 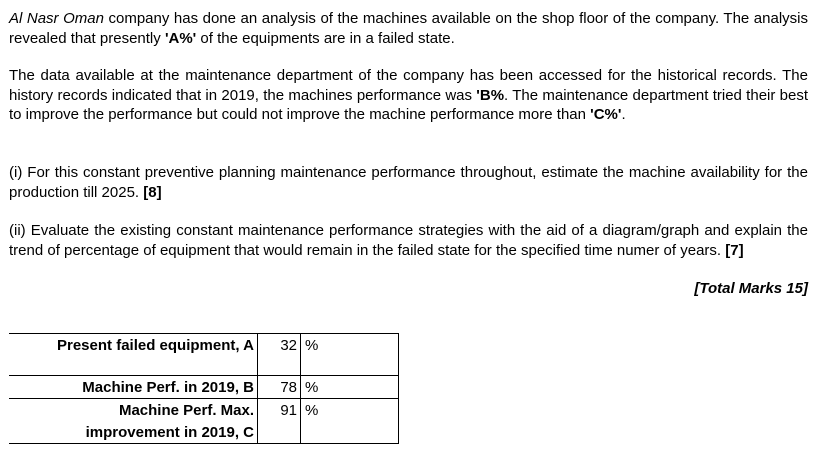 I want to click on unit-max-perf: %, so click(x=349, y=409).